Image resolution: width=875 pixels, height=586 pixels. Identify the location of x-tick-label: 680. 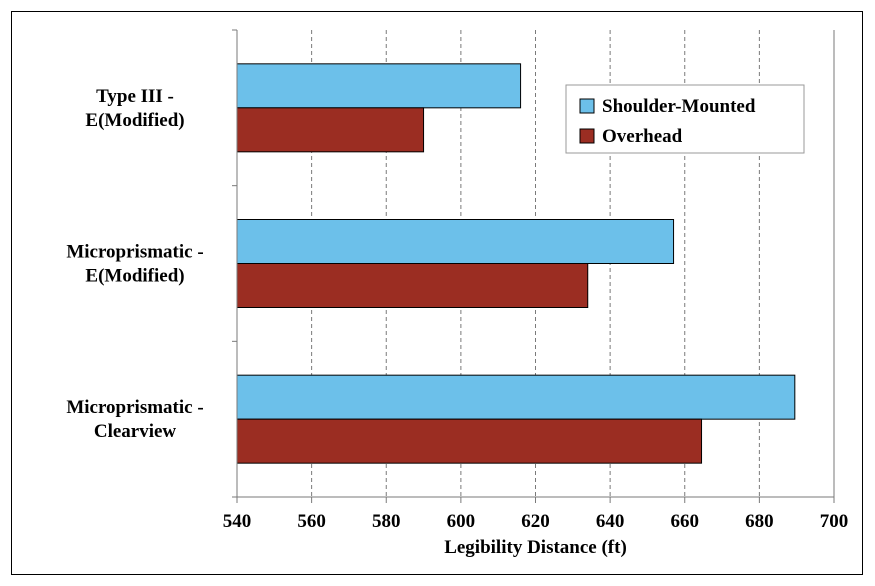
(759, 521).